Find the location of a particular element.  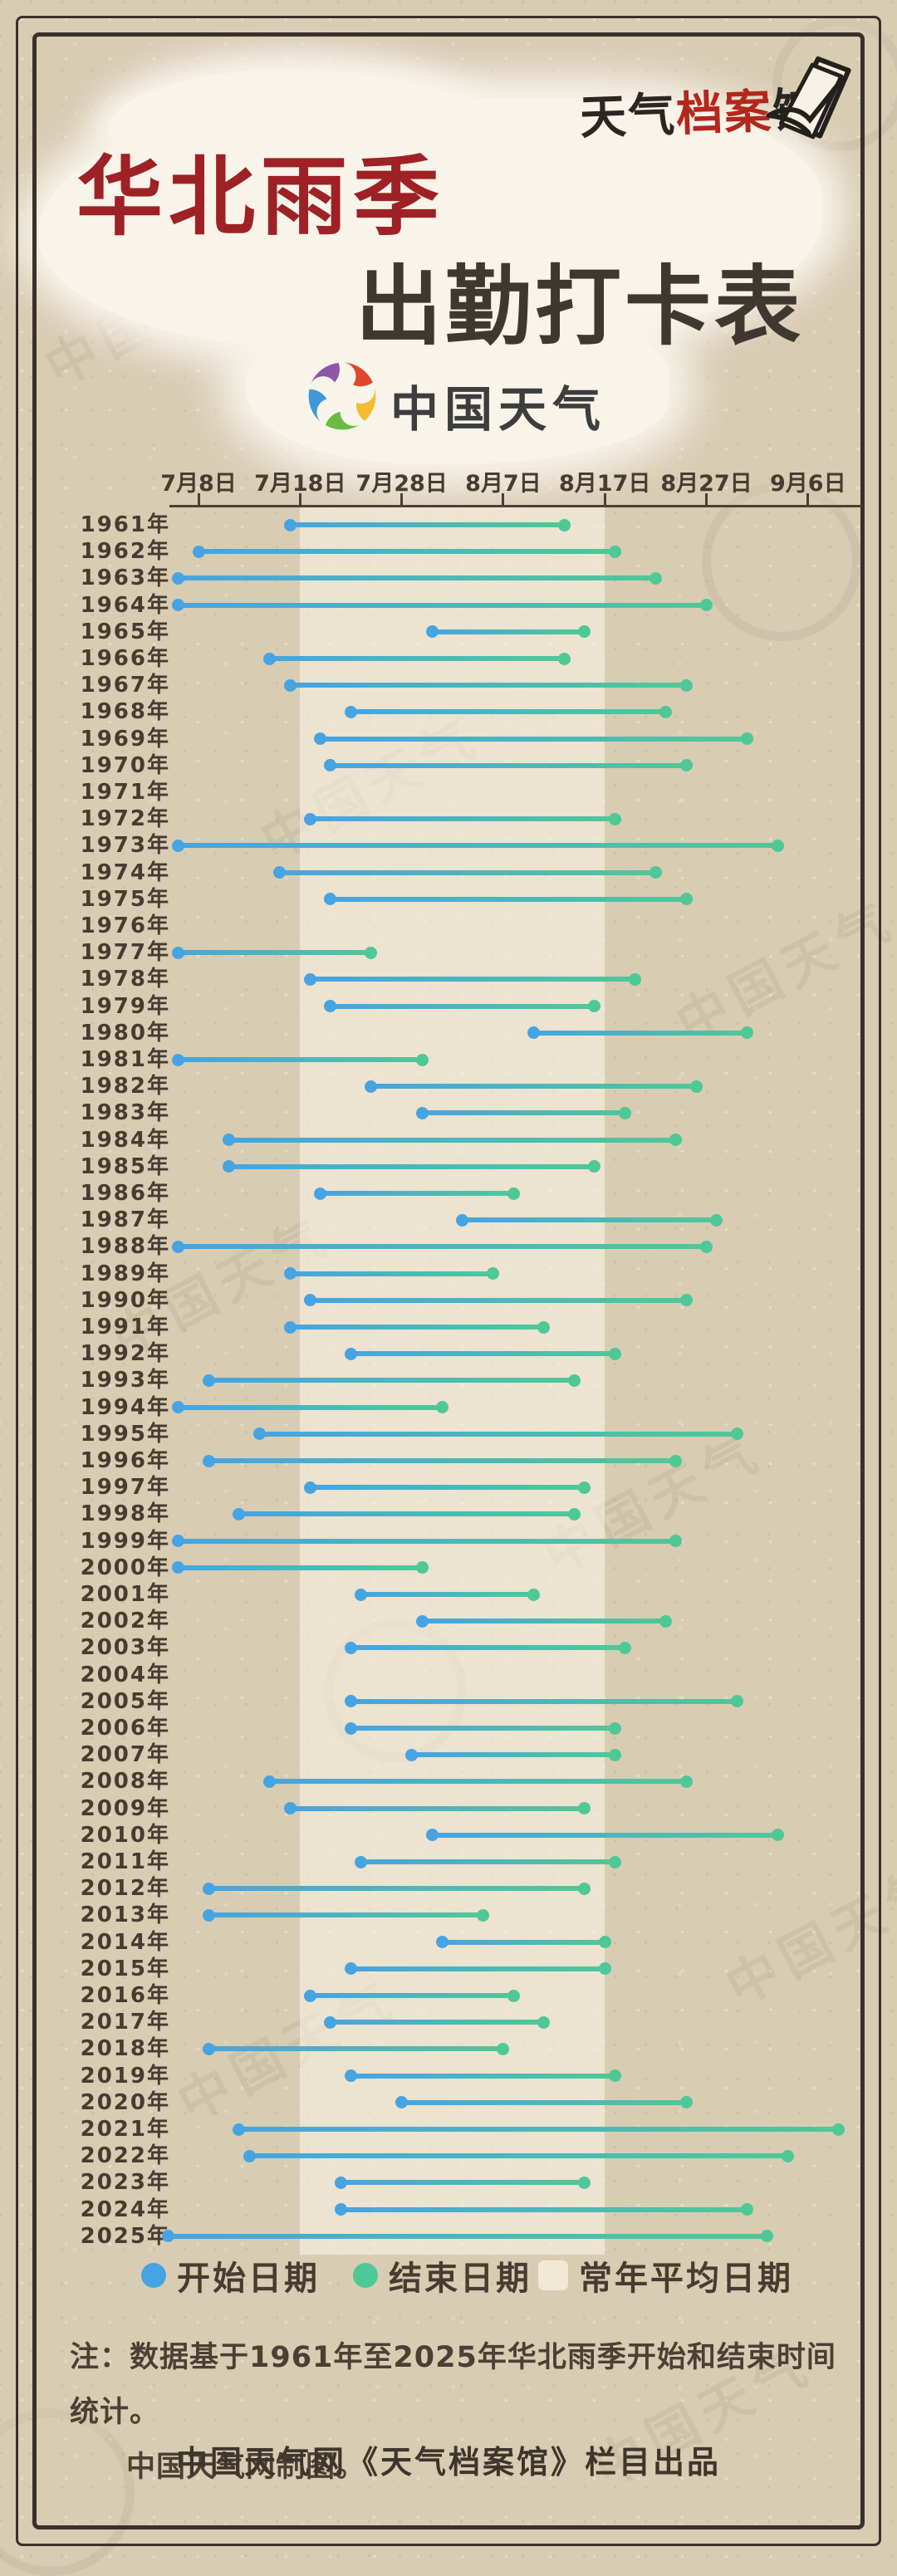

year-label: 1970年 is located at coordinates (125, 765).